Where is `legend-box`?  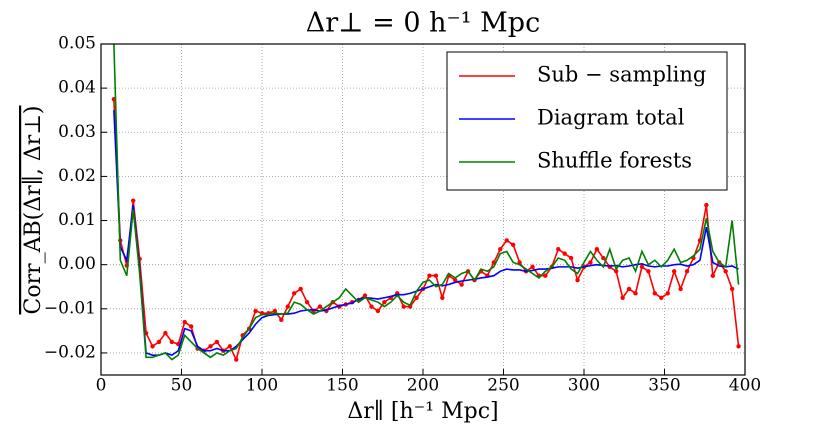
legend-box is located at coordinates (587, 121).